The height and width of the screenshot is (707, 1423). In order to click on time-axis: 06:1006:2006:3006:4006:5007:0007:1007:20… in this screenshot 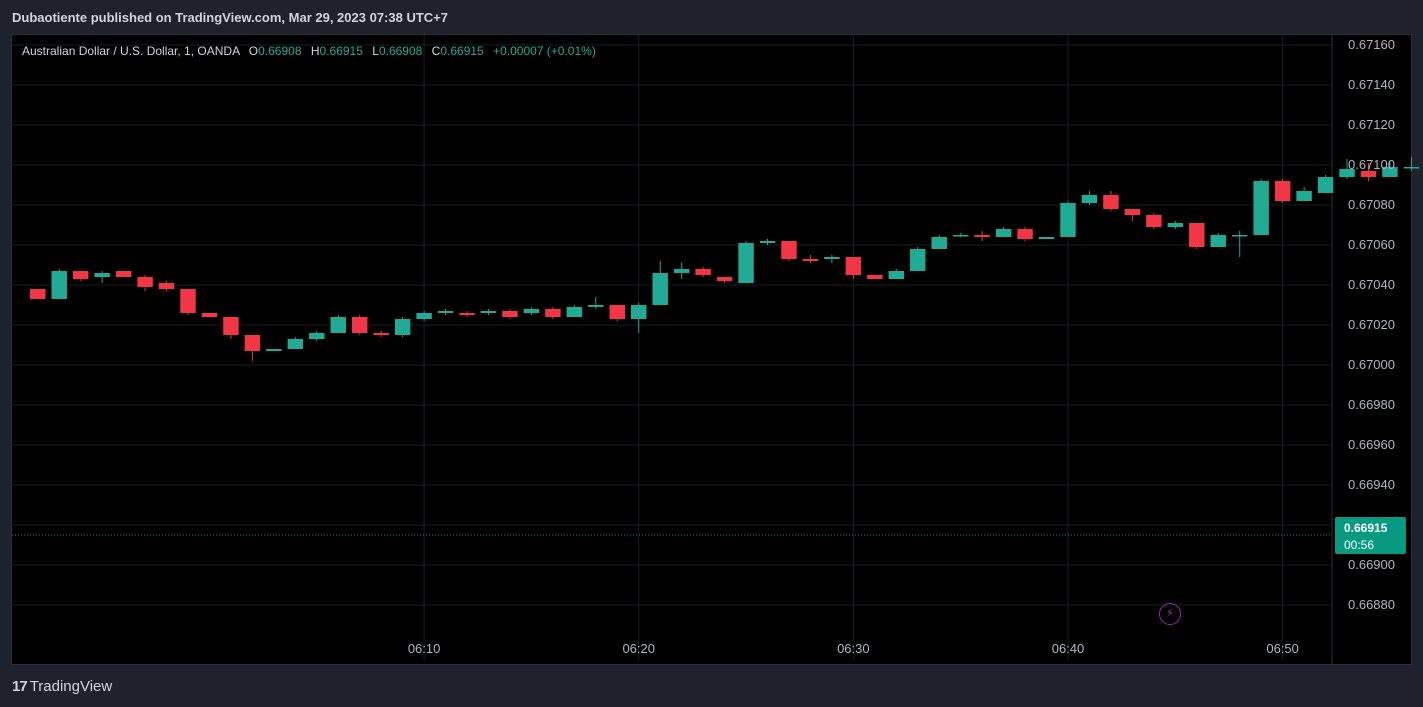, I will do `click(915, 648)`.